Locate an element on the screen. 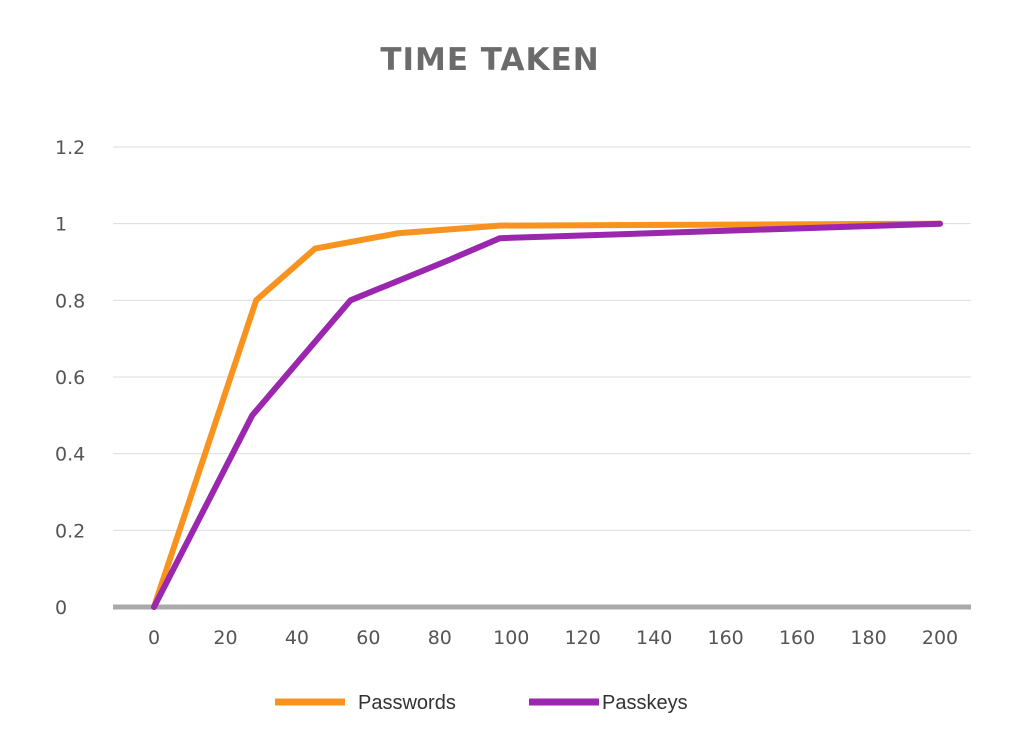  y-axis-ticks: 0 0.2 0.4 0.6 0.8 1 1.2 is located at coordinates (70, 378).